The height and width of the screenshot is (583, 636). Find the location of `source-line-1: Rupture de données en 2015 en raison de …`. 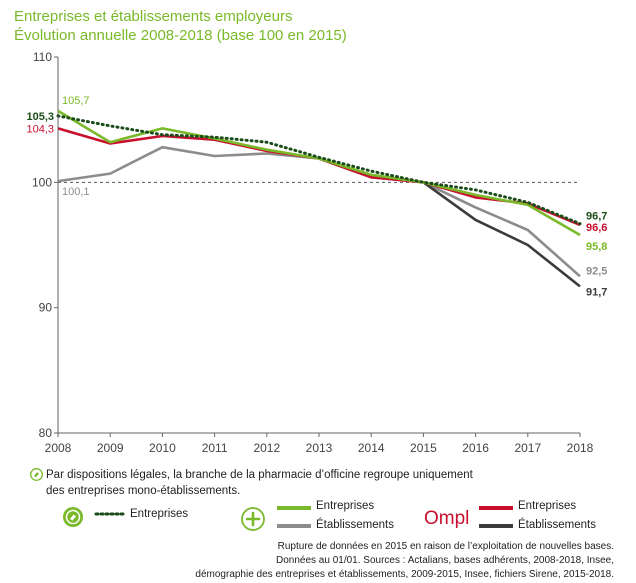

source-line-1: Rupture de données en 2015 en raison de … is located at coordinates (445, 546).